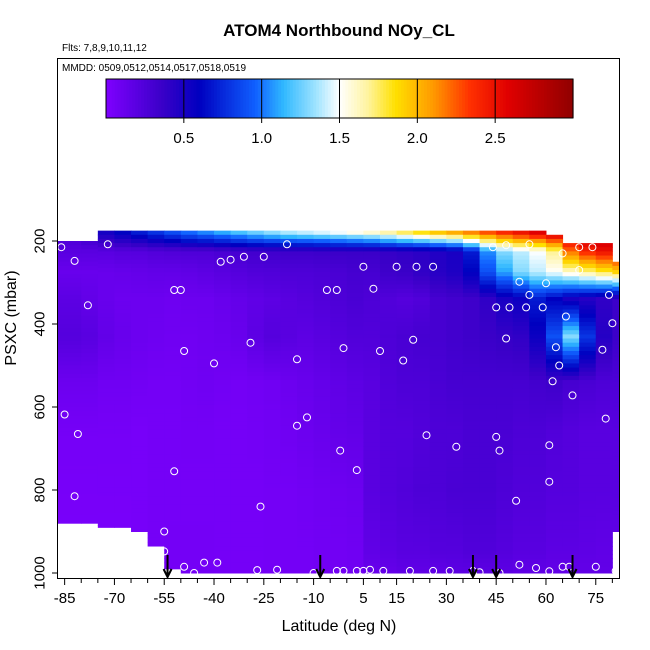 This screenshot has height=650, width=650. I want to click on x-tick-label: -10, so click(314, 598).